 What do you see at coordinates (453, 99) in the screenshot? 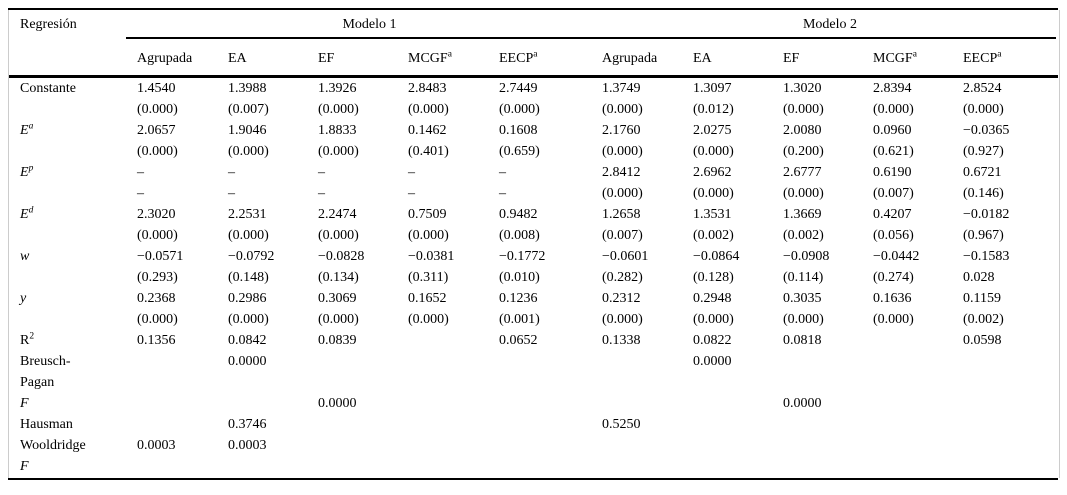
I see `cell-constante-col4: 2.8483 (0.000)` at bounding box center [453, 99].